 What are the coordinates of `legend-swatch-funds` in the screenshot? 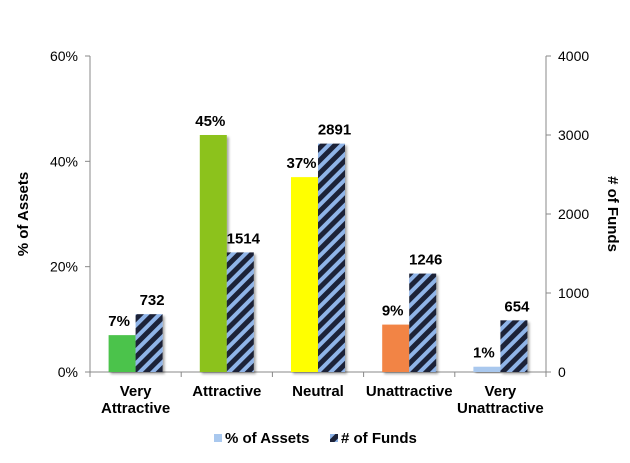 It's located at (334, 438).